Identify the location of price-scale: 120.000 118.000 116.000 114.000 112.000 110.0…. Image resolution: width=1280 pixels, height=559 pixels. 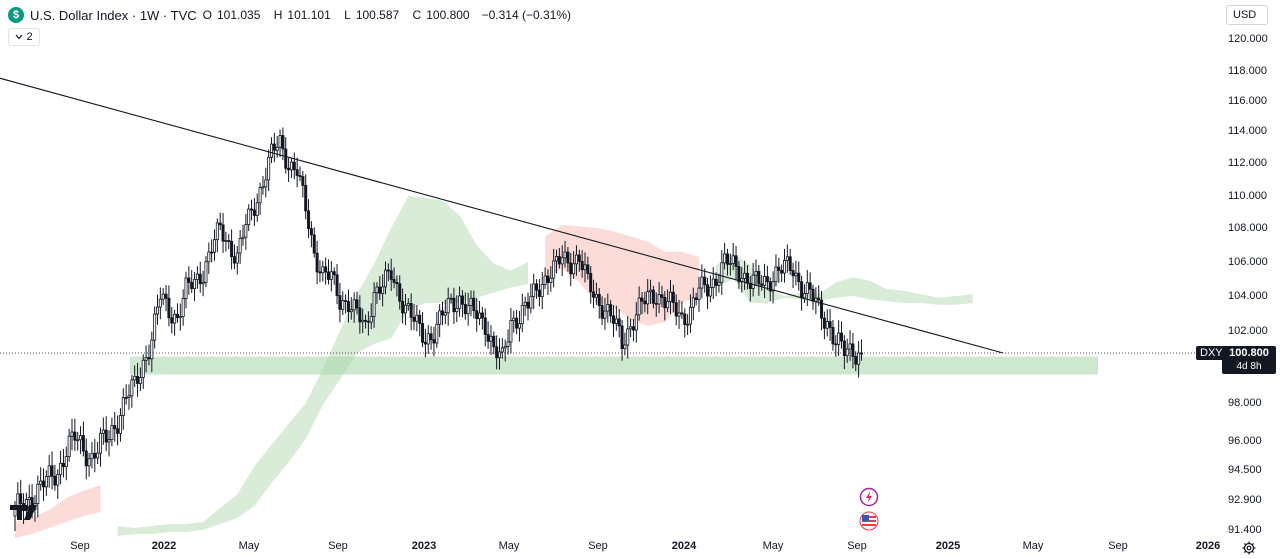
(1251, 269).